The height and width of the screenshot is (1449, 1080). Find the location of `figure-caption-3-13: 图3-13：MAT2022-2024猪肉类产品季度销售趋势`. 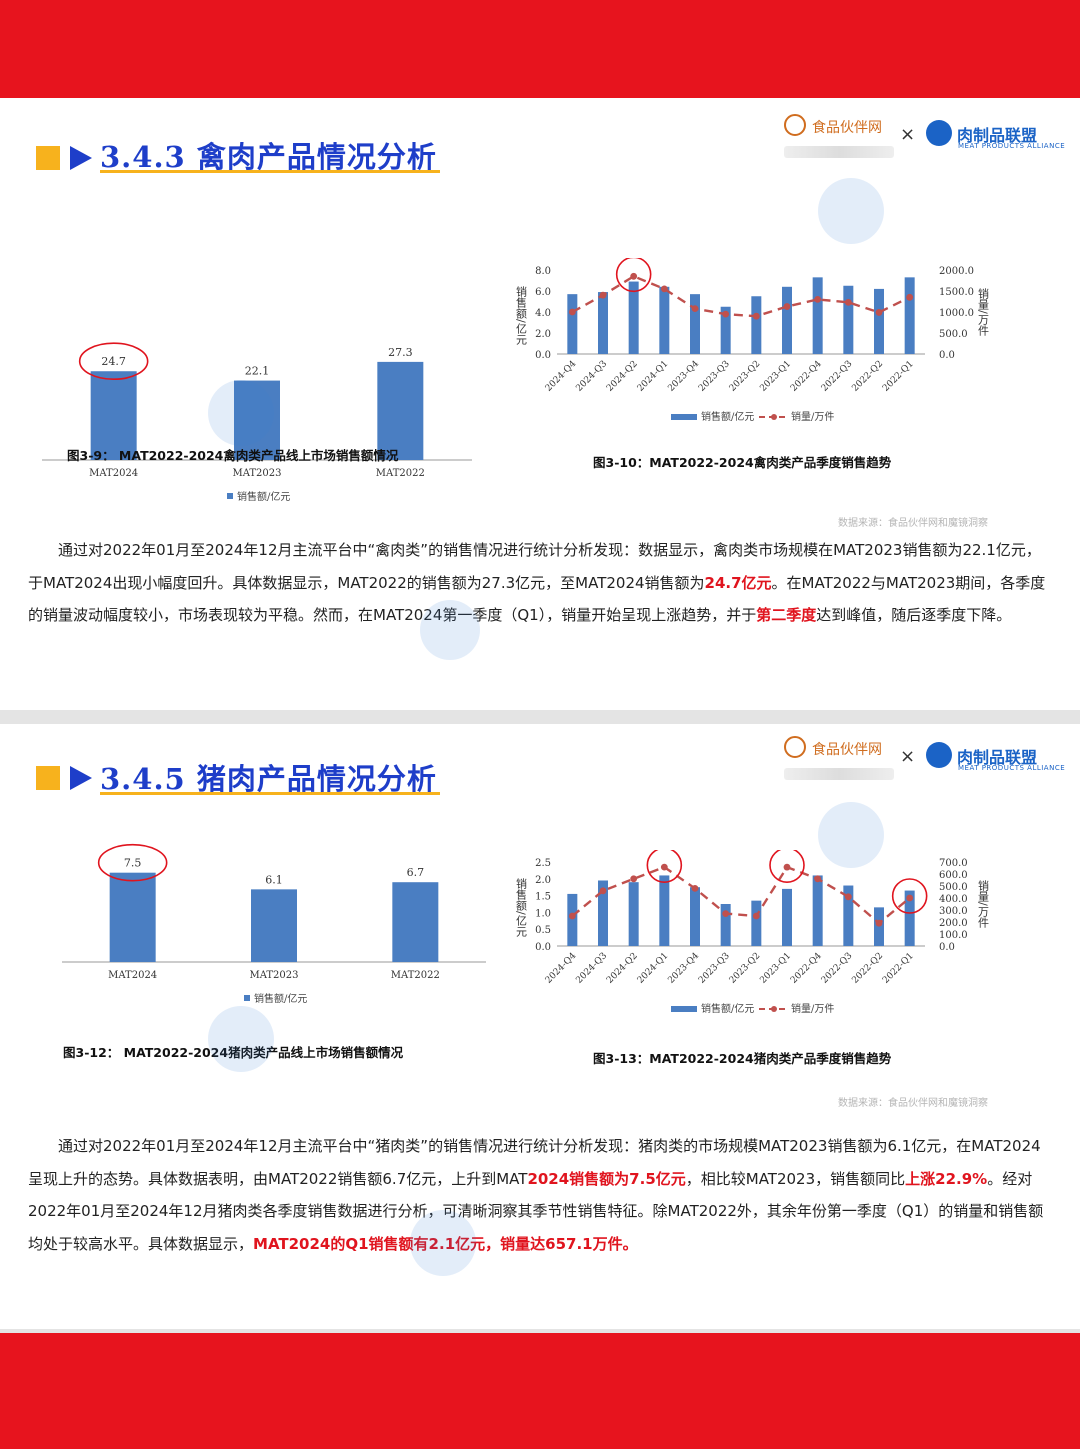

figure-caption-3-13: 图3-13：MAT2022-2024猪肉类产品季度销售趋势 is located at coordinates (742, 1058).